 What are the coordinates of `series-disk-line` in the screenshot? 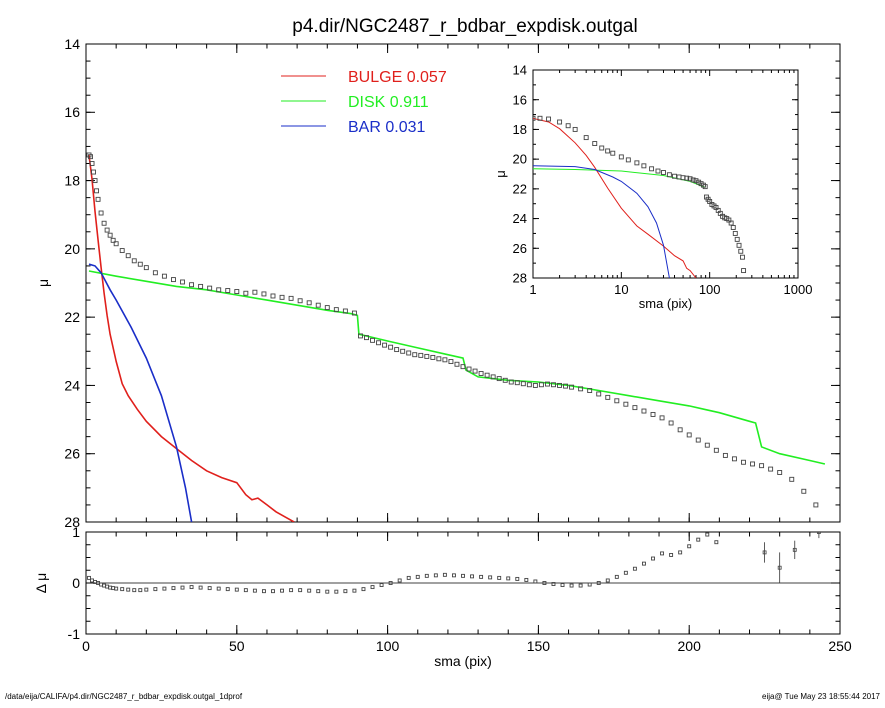 It's located at (619, 178).